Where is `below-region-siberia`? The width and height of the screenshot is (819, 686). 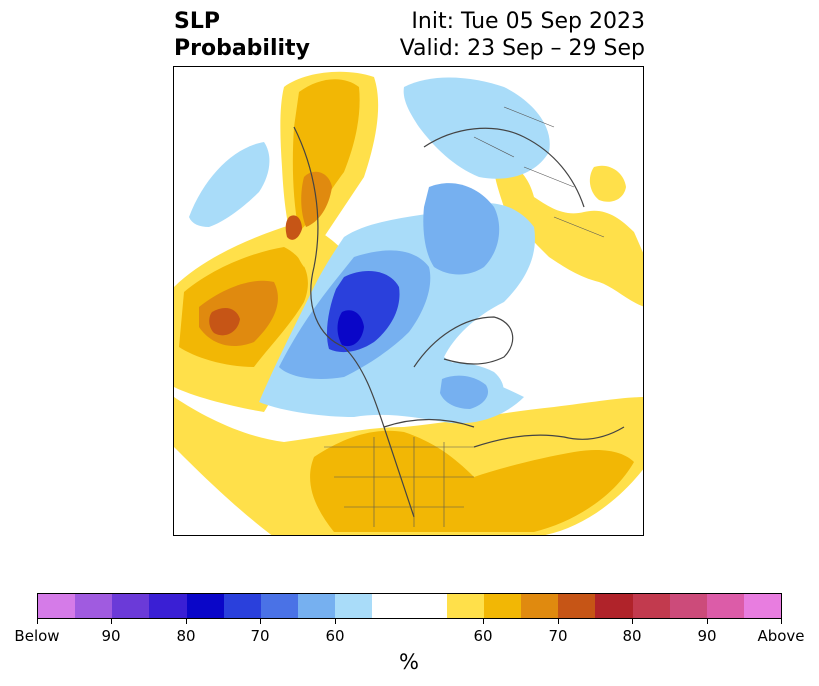
below-region-siberia is located at coordinates (461, 229).